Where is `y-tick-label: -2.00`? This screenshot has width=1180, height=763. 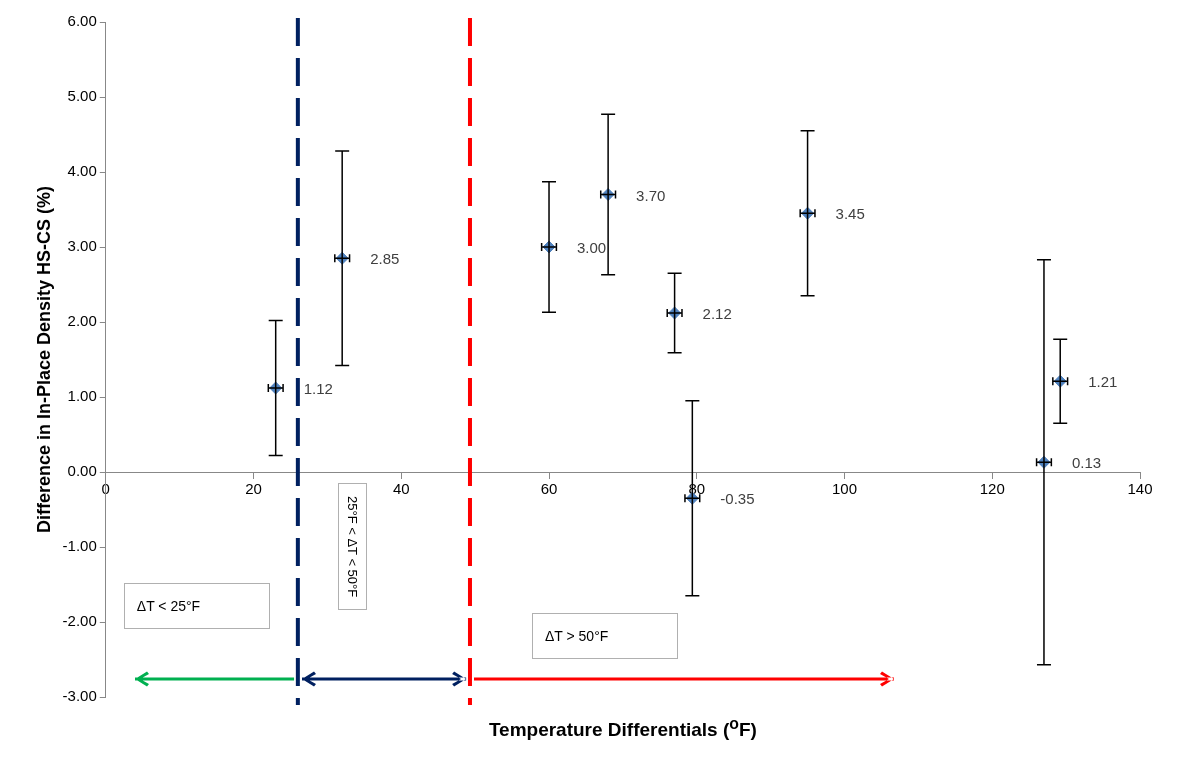
y-tick-label: -2.00 is located at coordinates (79, 621).